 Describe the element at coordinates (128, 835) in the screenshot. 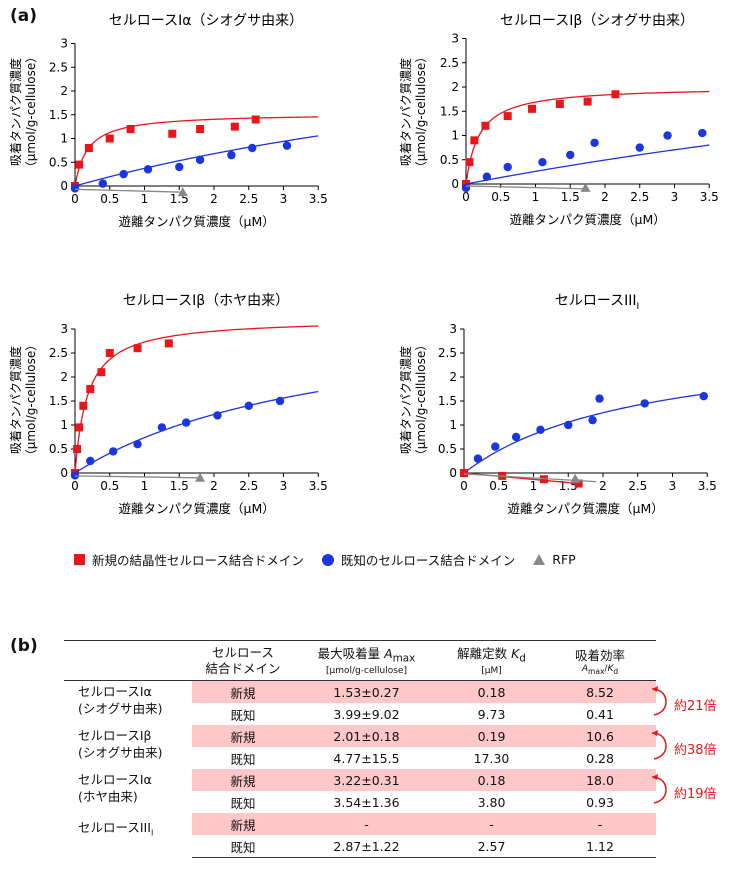

I see `sample-cell: セルロースIIII` at that location.